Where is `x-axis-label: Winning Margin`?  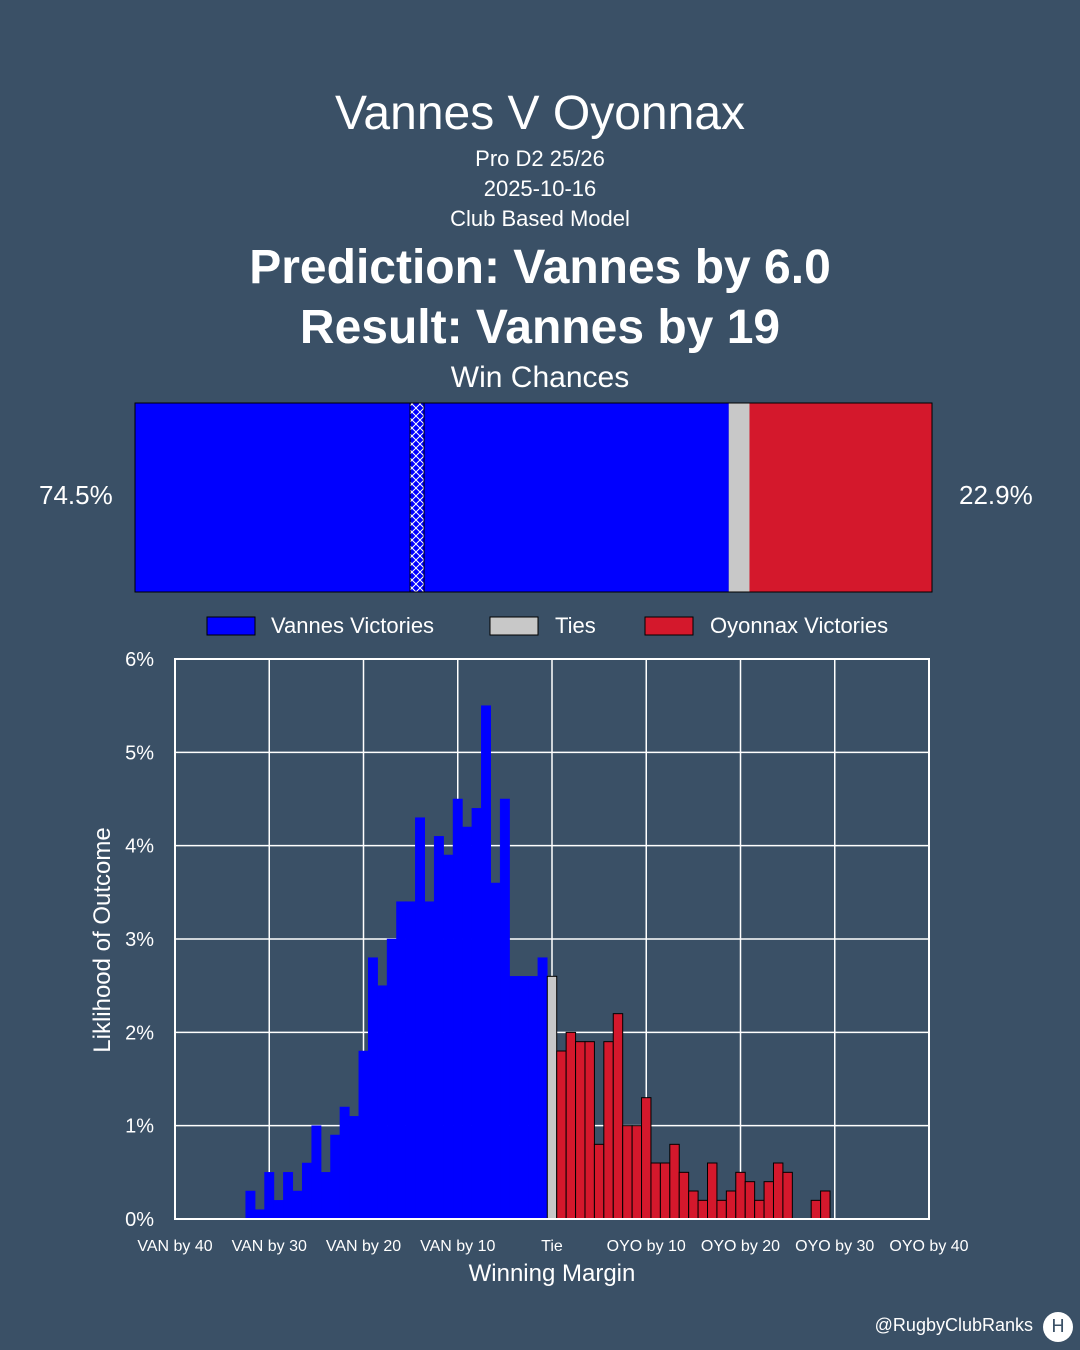 x-axis-label: Winning Margin is located at coordinates (552, 1273).